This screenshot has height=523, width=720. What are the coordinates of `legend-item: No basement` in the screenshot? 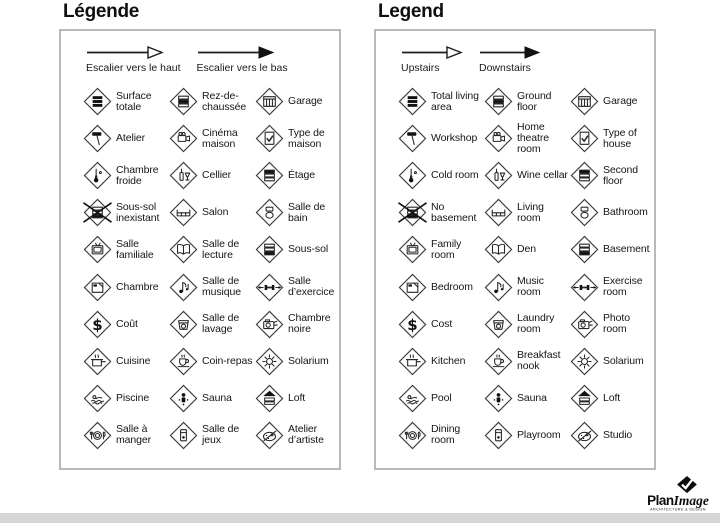 It's located at (441, 212).